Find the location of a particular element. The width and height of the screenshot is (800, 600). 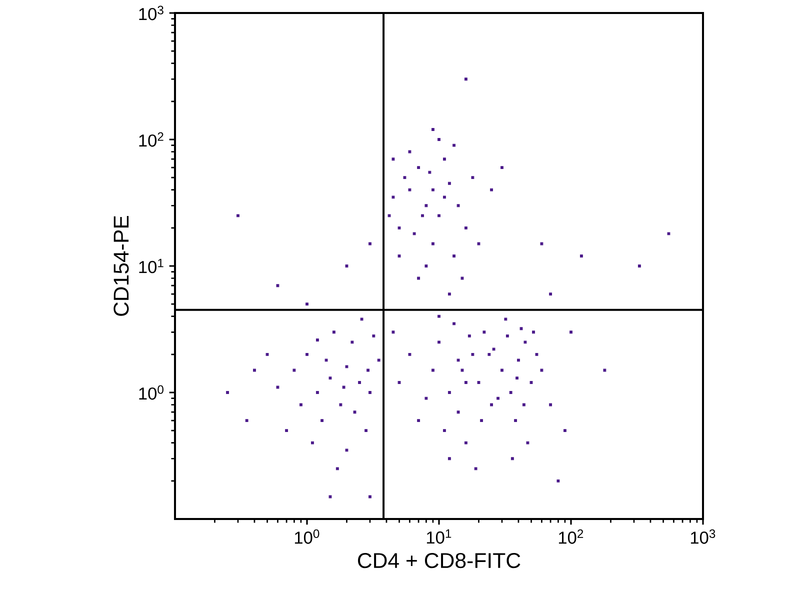

y-tick-label: 10$^{0}$ is located at coordinates (151, 392).